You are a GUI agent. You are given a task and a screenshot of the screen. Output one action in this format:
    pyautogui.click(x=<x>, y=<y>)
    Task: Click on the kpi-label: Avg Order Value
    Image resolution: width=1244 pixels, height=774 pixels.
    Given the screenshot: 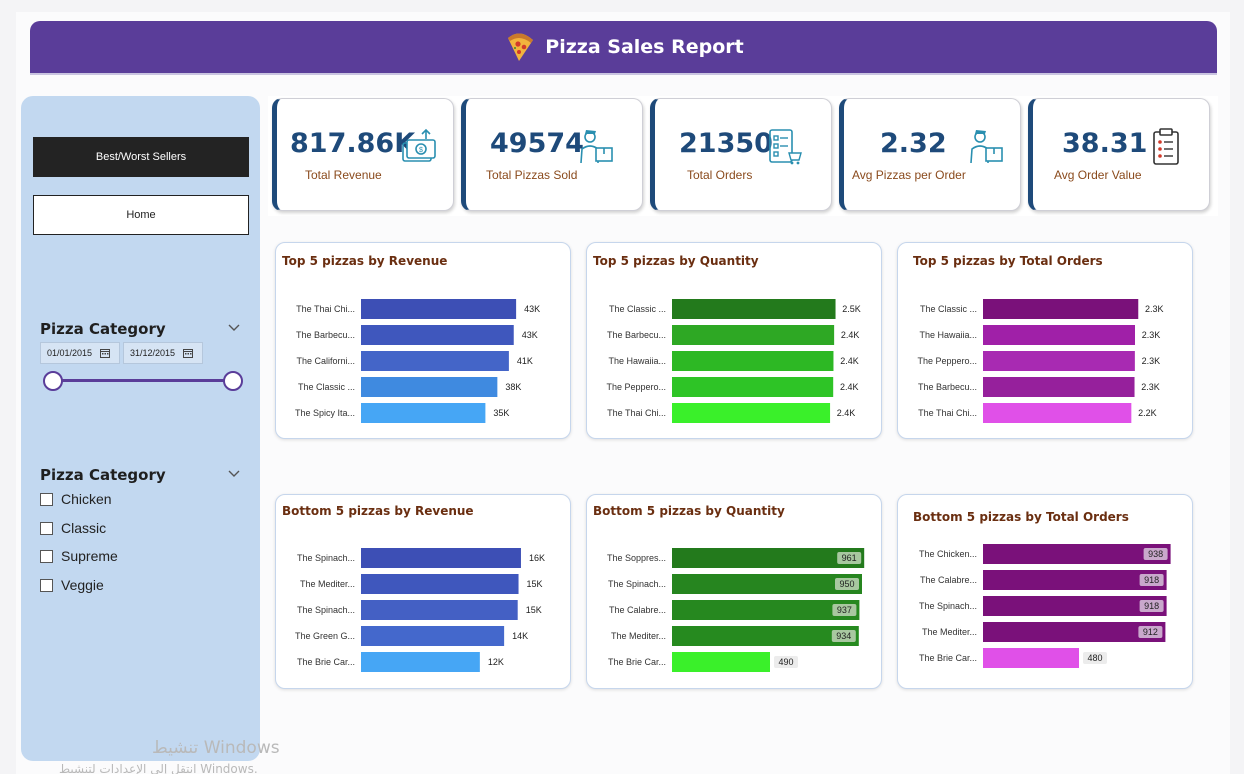 What is the action you would take?
    pyautogui.click(x=1098, y=175)
    